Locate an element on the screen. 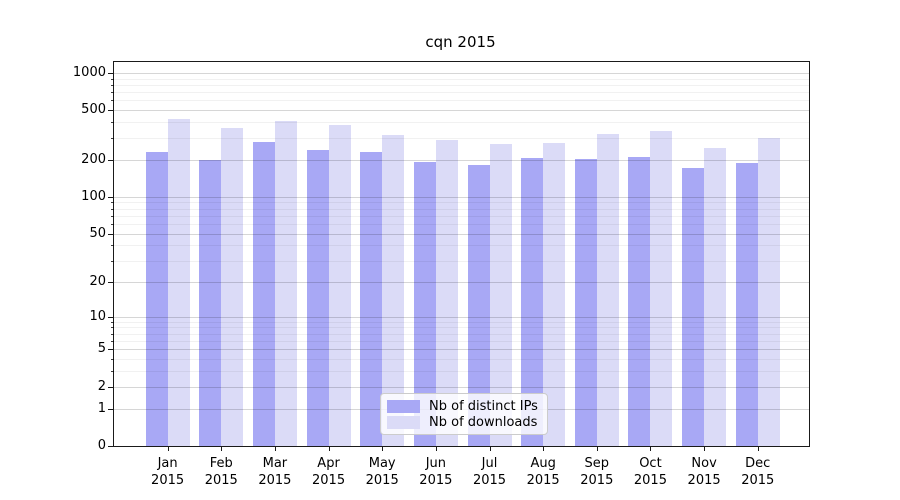 Image resolution: width=900 pixels, height=500 pixels. x-tick-label-line: Apr is located at coordinates (328, 463).